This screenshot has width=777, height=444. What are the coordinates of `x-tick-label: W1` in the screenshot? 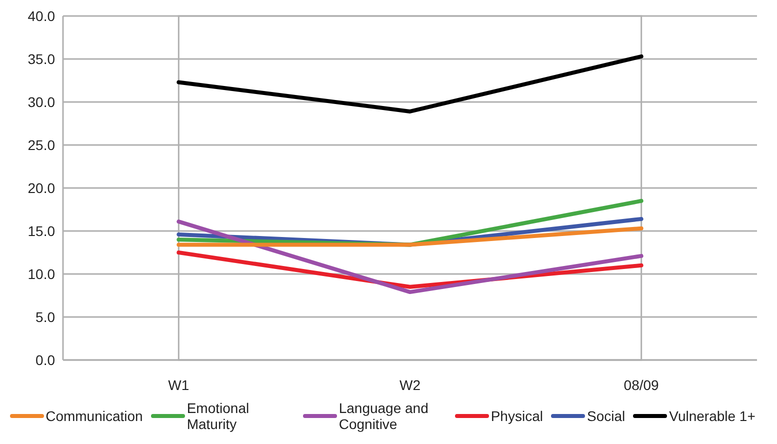 It's located at (179, 384).